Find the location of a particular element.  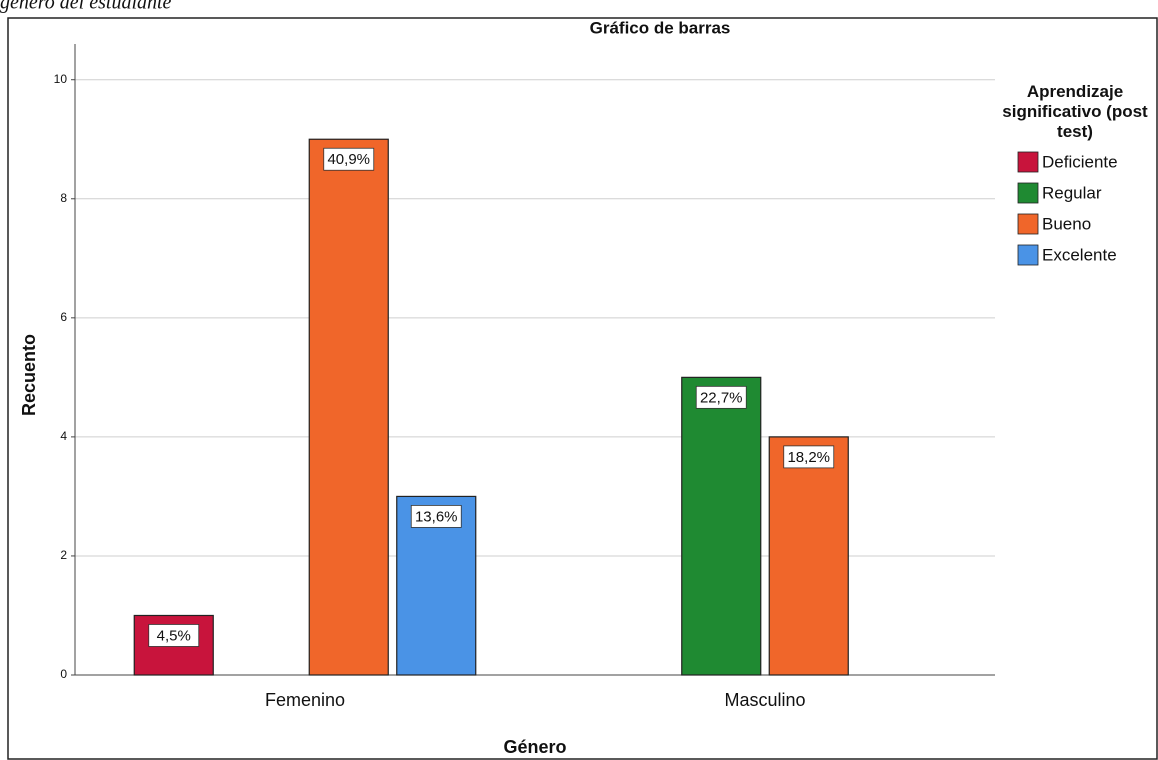

value-label: 22,7% is located at coordinates (721, 397).